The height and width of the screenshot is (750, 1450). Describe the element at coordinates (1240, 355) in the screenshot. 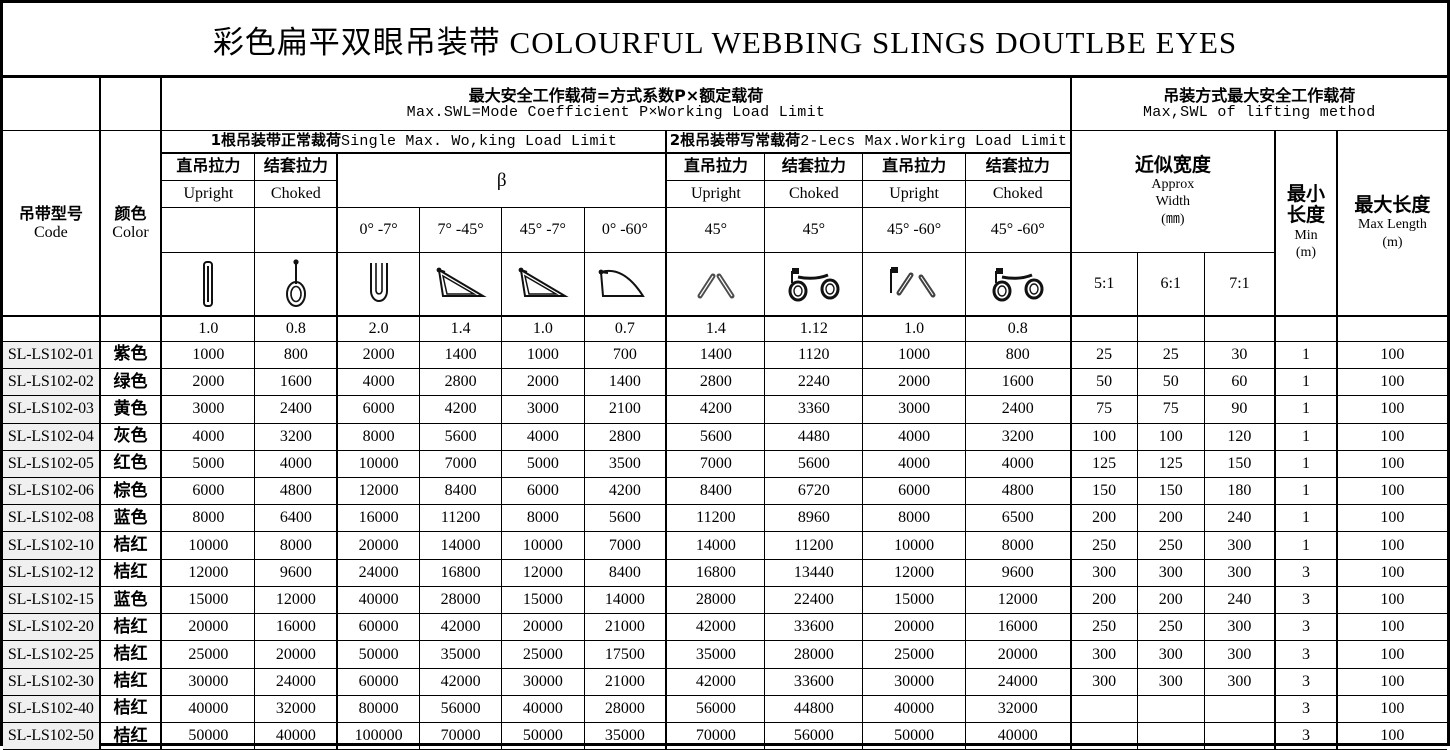

I see `cell-width-2: 30` at that location.